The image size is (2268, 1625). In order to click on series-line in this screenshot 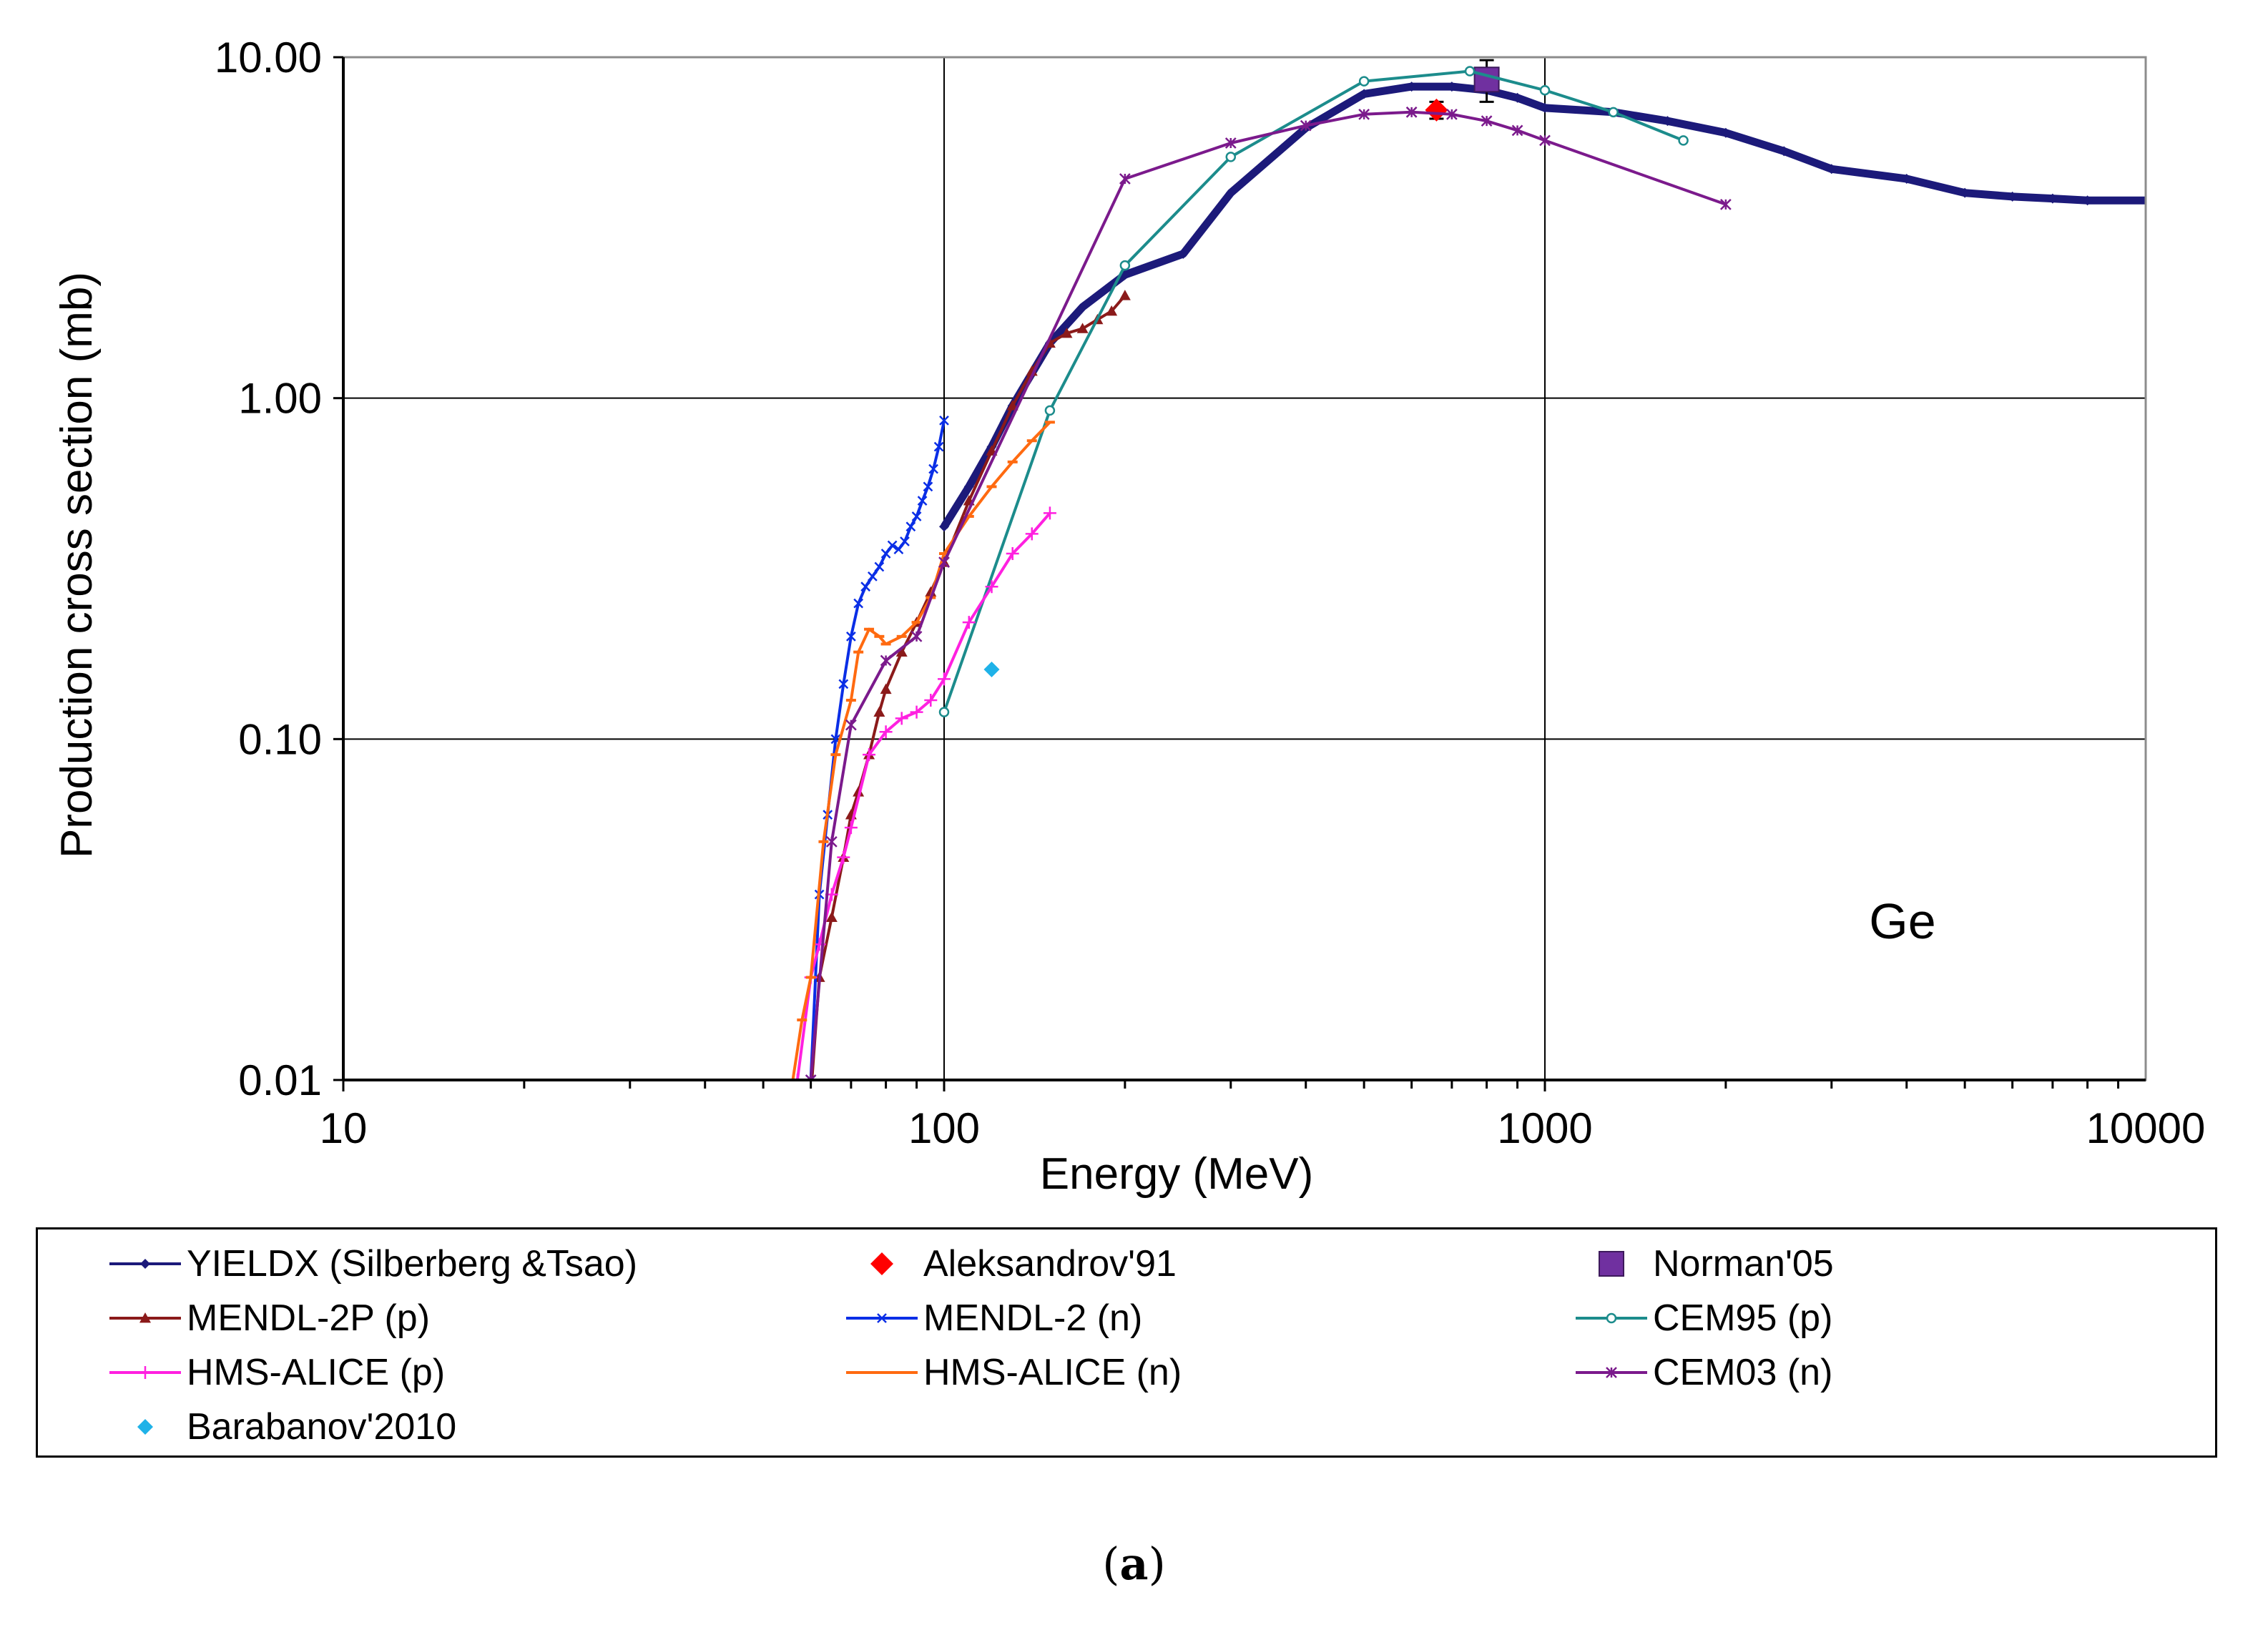, I will do `click(1313, 391)`.